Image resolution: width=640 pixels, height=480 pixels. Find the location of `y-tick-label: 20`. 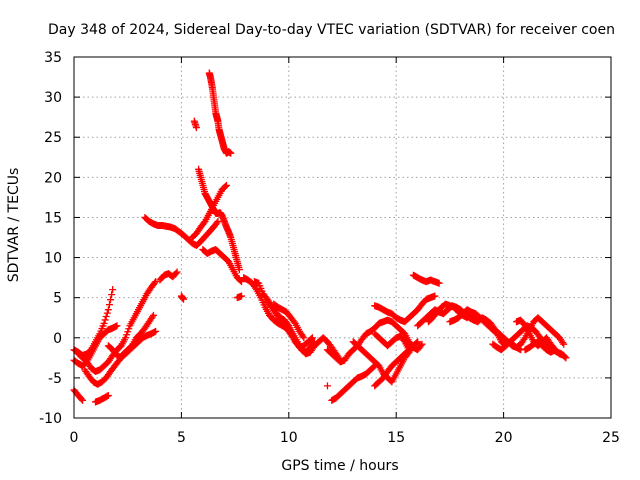

y-tick-label: 20 is located at coordinates (53, 178).